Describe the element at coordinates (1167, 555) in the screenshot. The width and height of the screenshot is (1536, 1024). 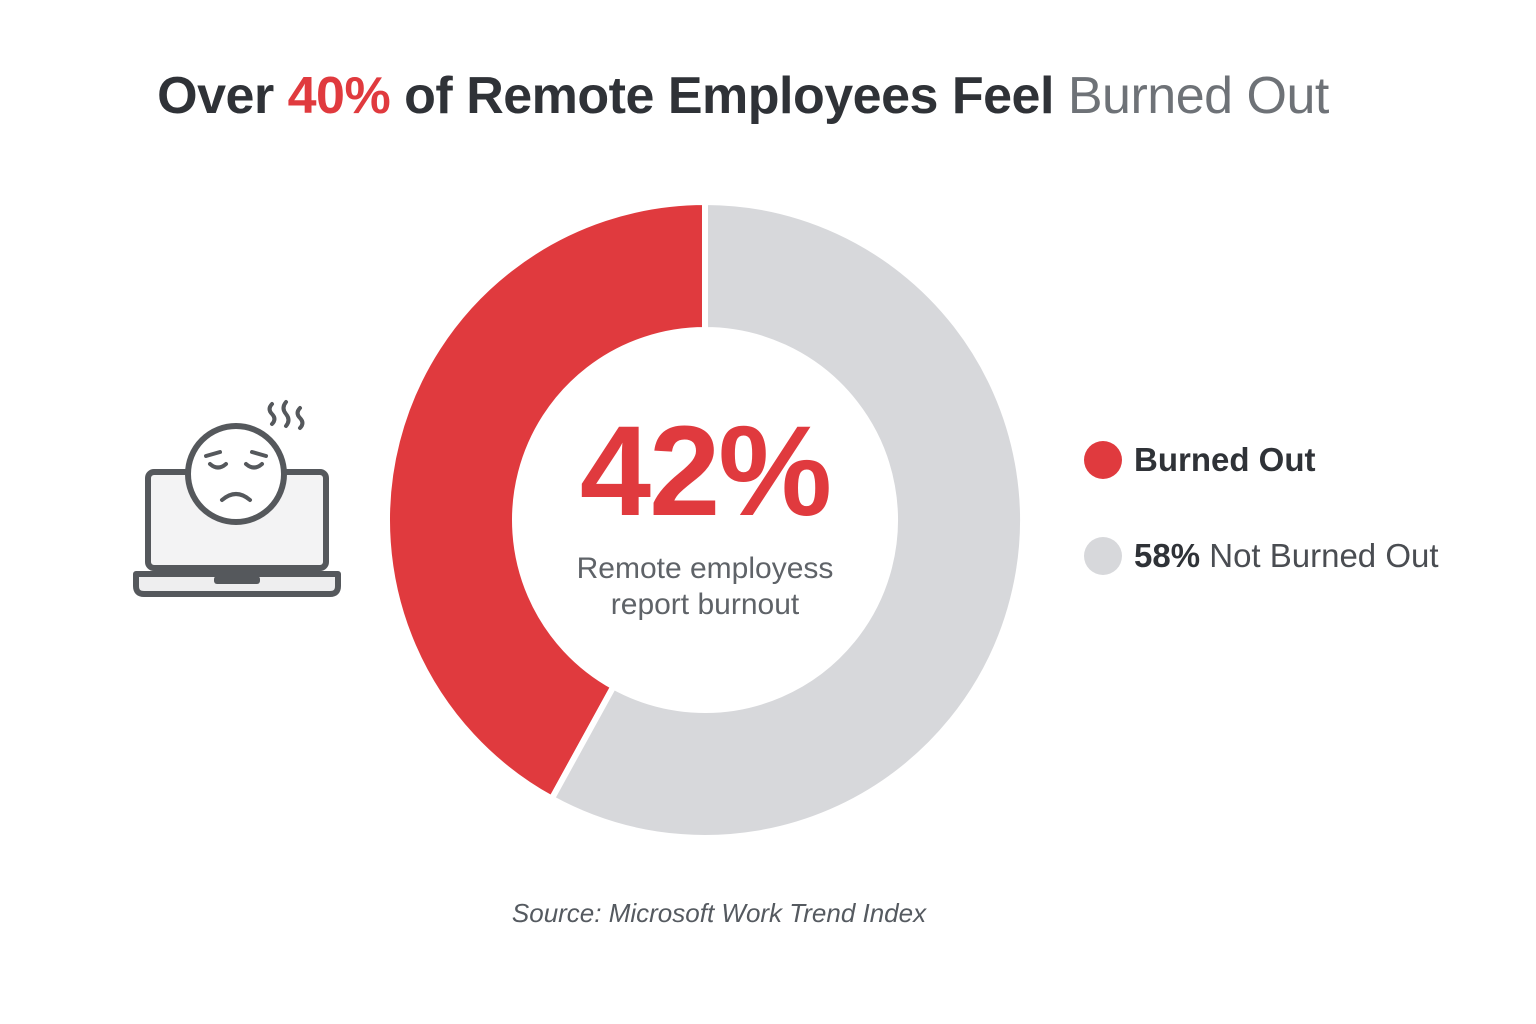
I see `legend-pct-not-burned-out: 58%` at that location.